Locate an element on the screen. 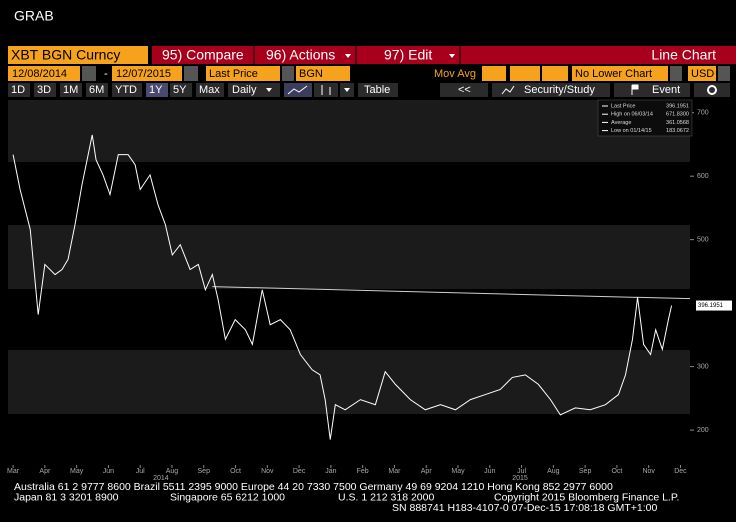 This screenshot has width=736, height=522. x-tick-label: Jan is located at coordinates (330, 471).